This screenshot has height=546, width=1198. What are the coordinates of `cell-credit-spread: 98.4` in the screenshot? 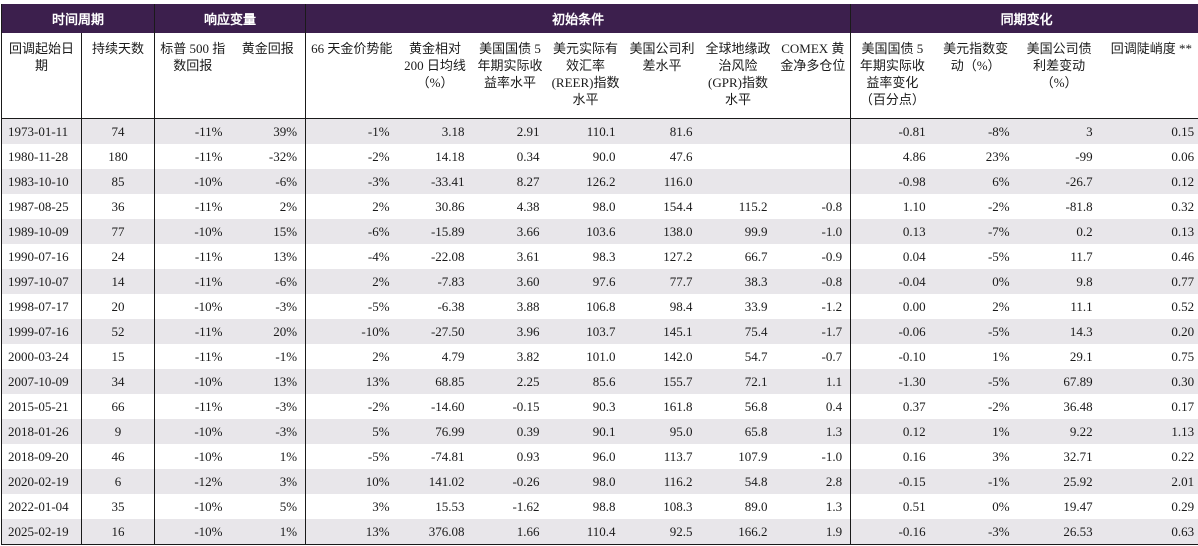 It's located at (662, 306).